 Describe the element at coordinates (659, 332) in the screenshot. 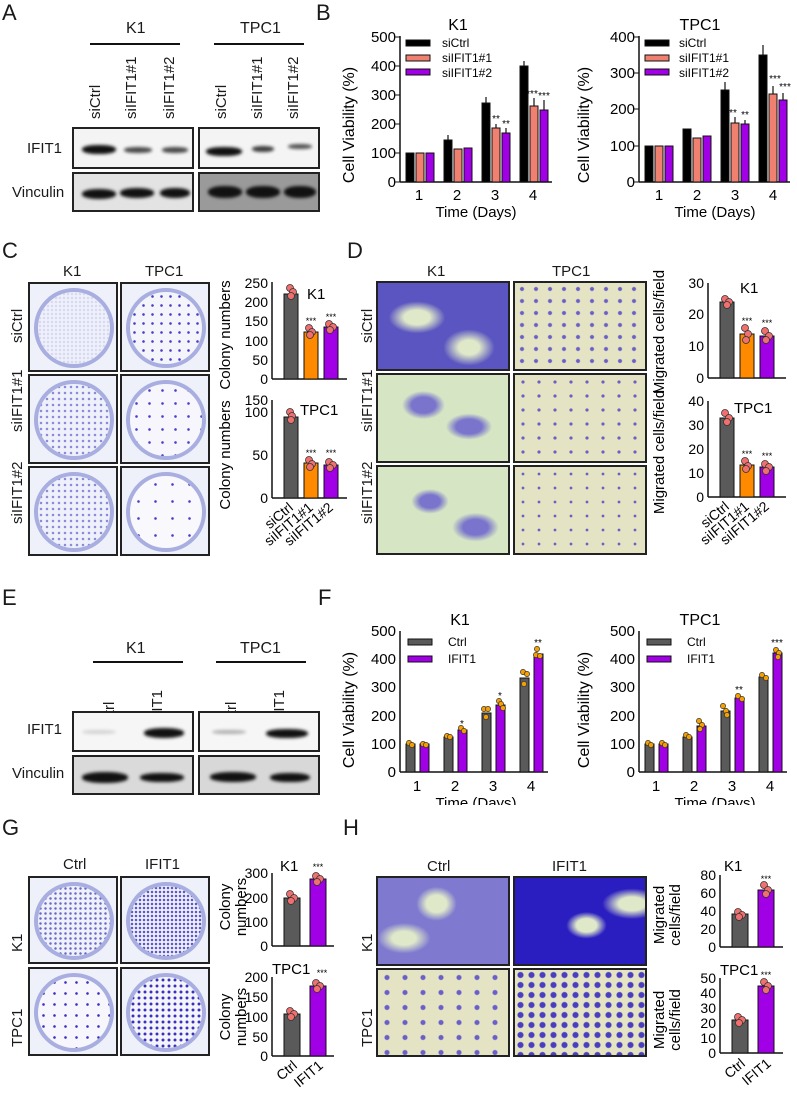

I see `svg-text: Migrated cells/field` at that location.